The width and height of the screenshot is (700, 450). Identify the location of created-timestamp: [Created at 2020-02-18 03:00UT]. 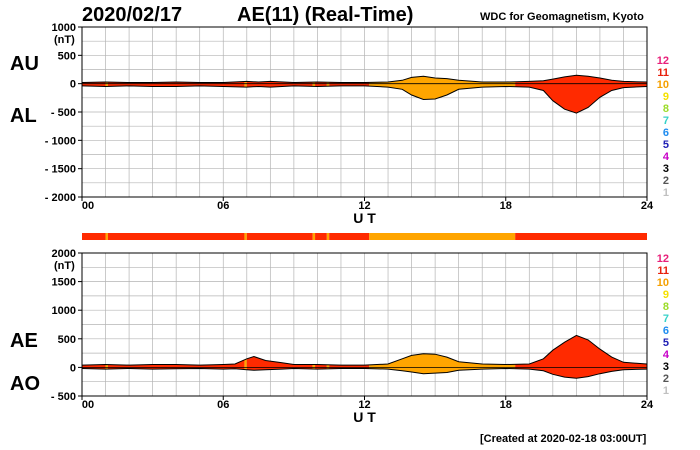
(563, 439).